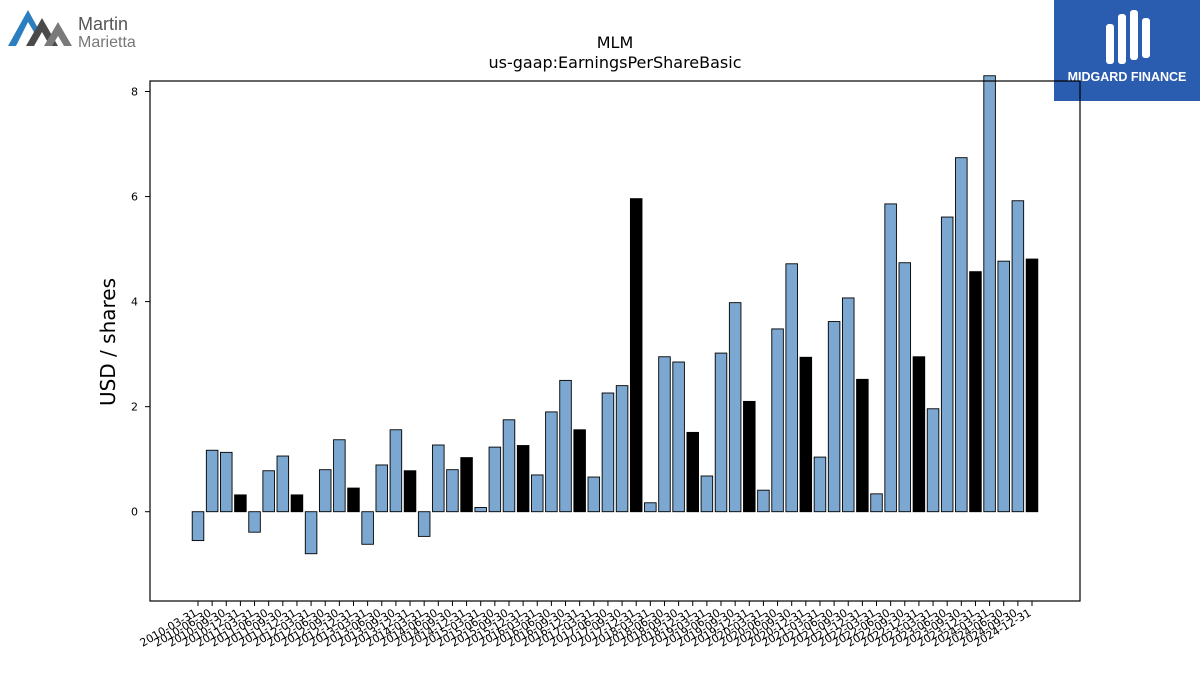  Describe the element at coordinates (134, 512) in the screenshot. I see `y-tick-label: 0` at that location.